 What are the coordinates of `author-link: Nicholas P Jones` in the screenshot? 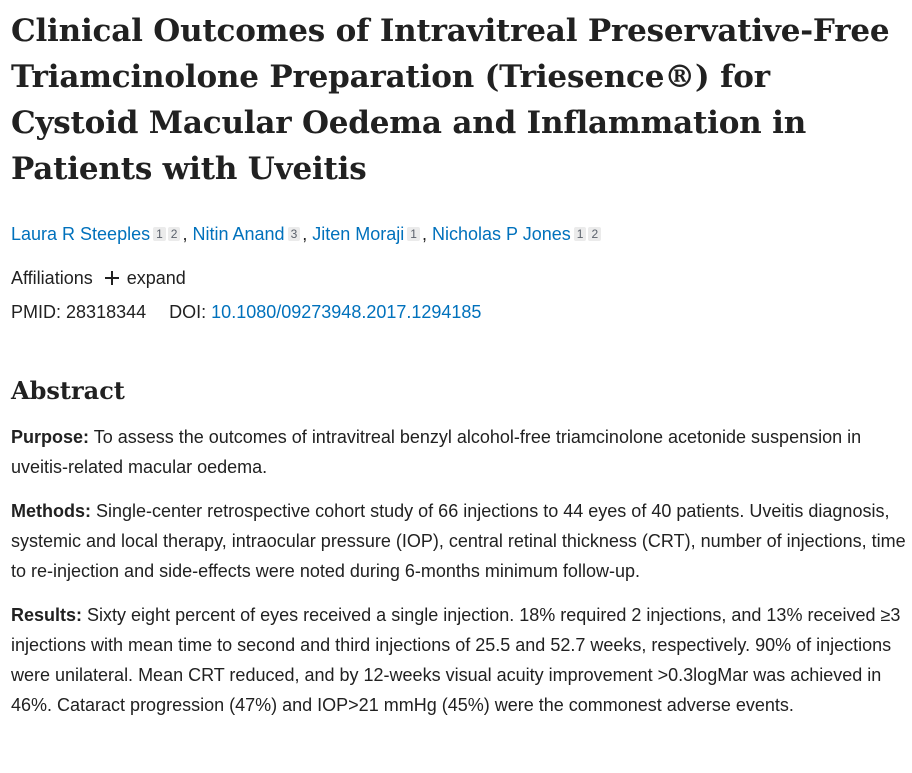 It's located at (501, 234).